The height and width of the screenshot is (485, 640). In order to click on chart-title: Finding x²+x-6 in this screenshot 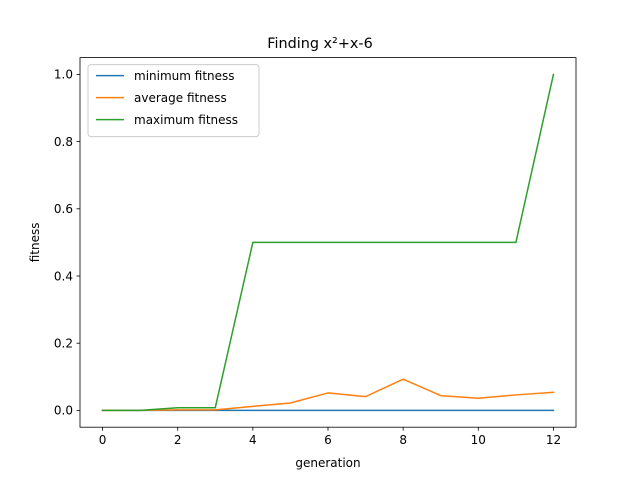, I will do `click(320, 44)`.